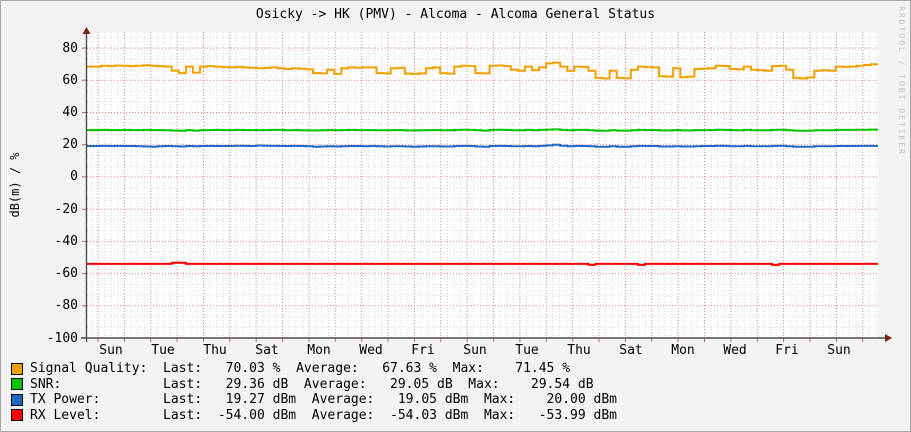 This screenshot has height=432, width=911. What do you see at coordinates (74, 177) in the screenshot?
I see `y-tick-label: 0` at bounding box center [74, 177].